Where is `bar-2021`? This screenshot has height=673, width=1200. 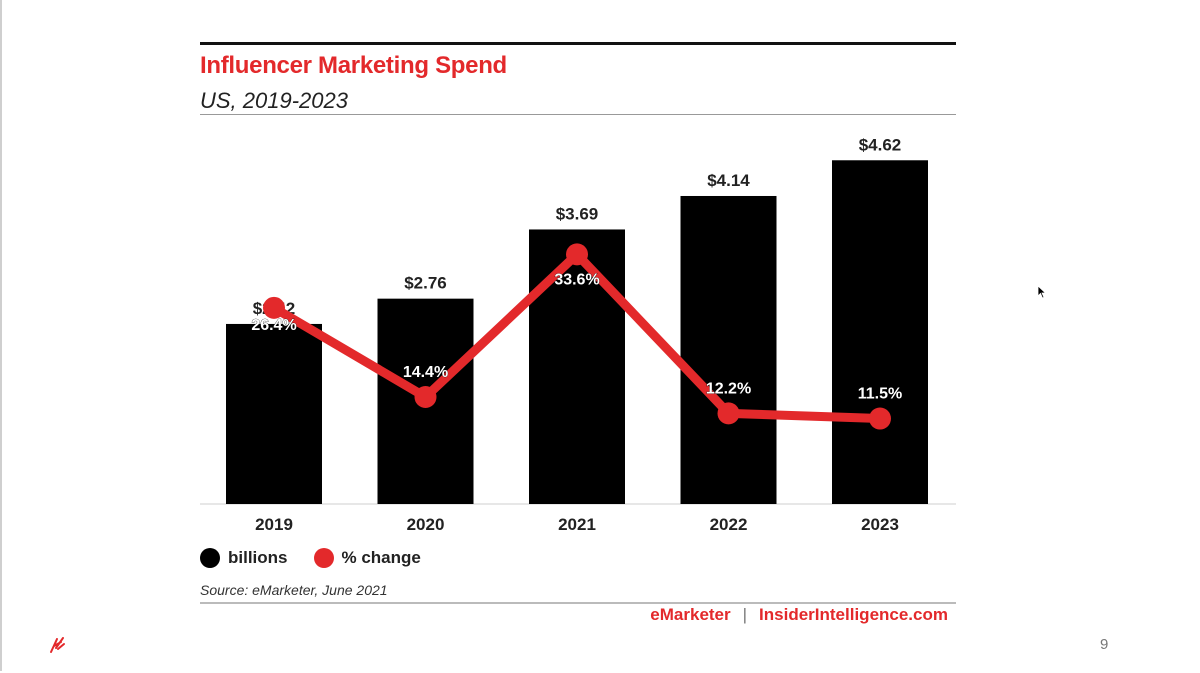 bar-2021 is located at coordinates (577, 367).